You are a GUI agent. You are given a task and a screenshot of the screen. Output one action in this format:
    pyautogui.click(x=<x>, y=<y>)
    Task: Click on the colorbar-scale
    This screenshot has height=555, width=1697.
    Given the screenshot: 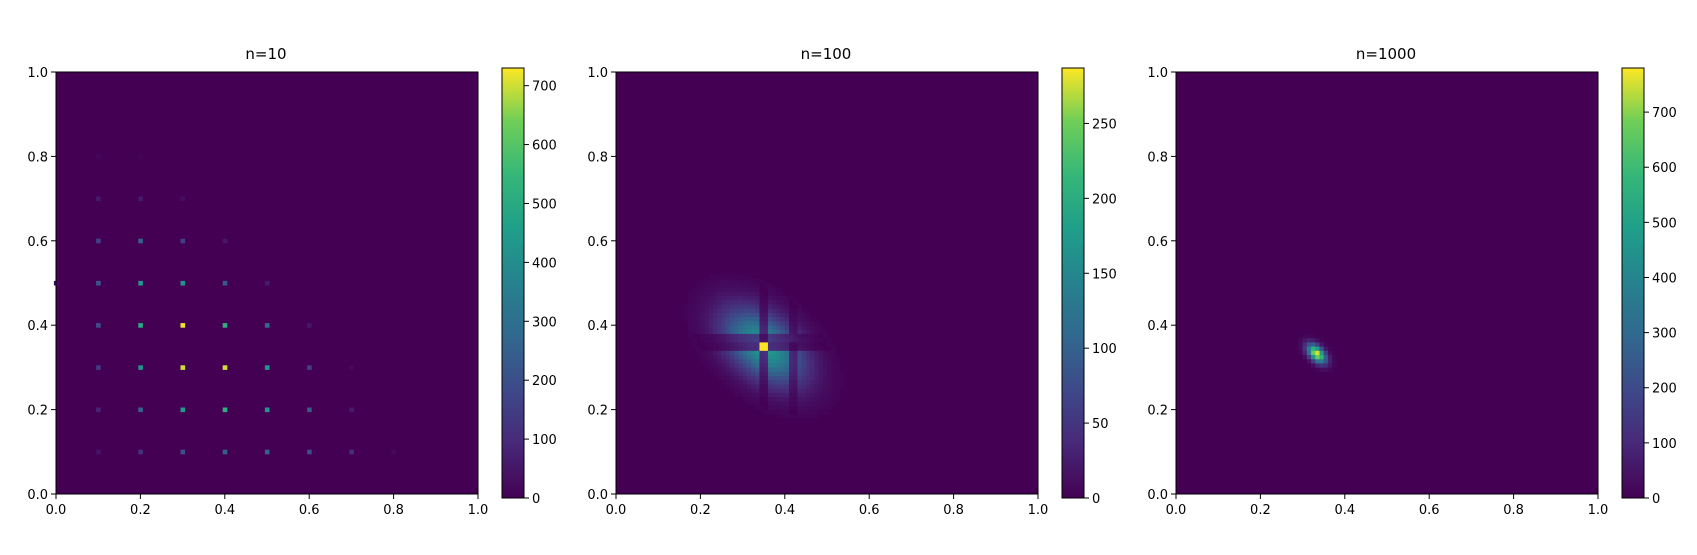 What is the action you would take?
    pyautogui.click(x=513, y=283)
    